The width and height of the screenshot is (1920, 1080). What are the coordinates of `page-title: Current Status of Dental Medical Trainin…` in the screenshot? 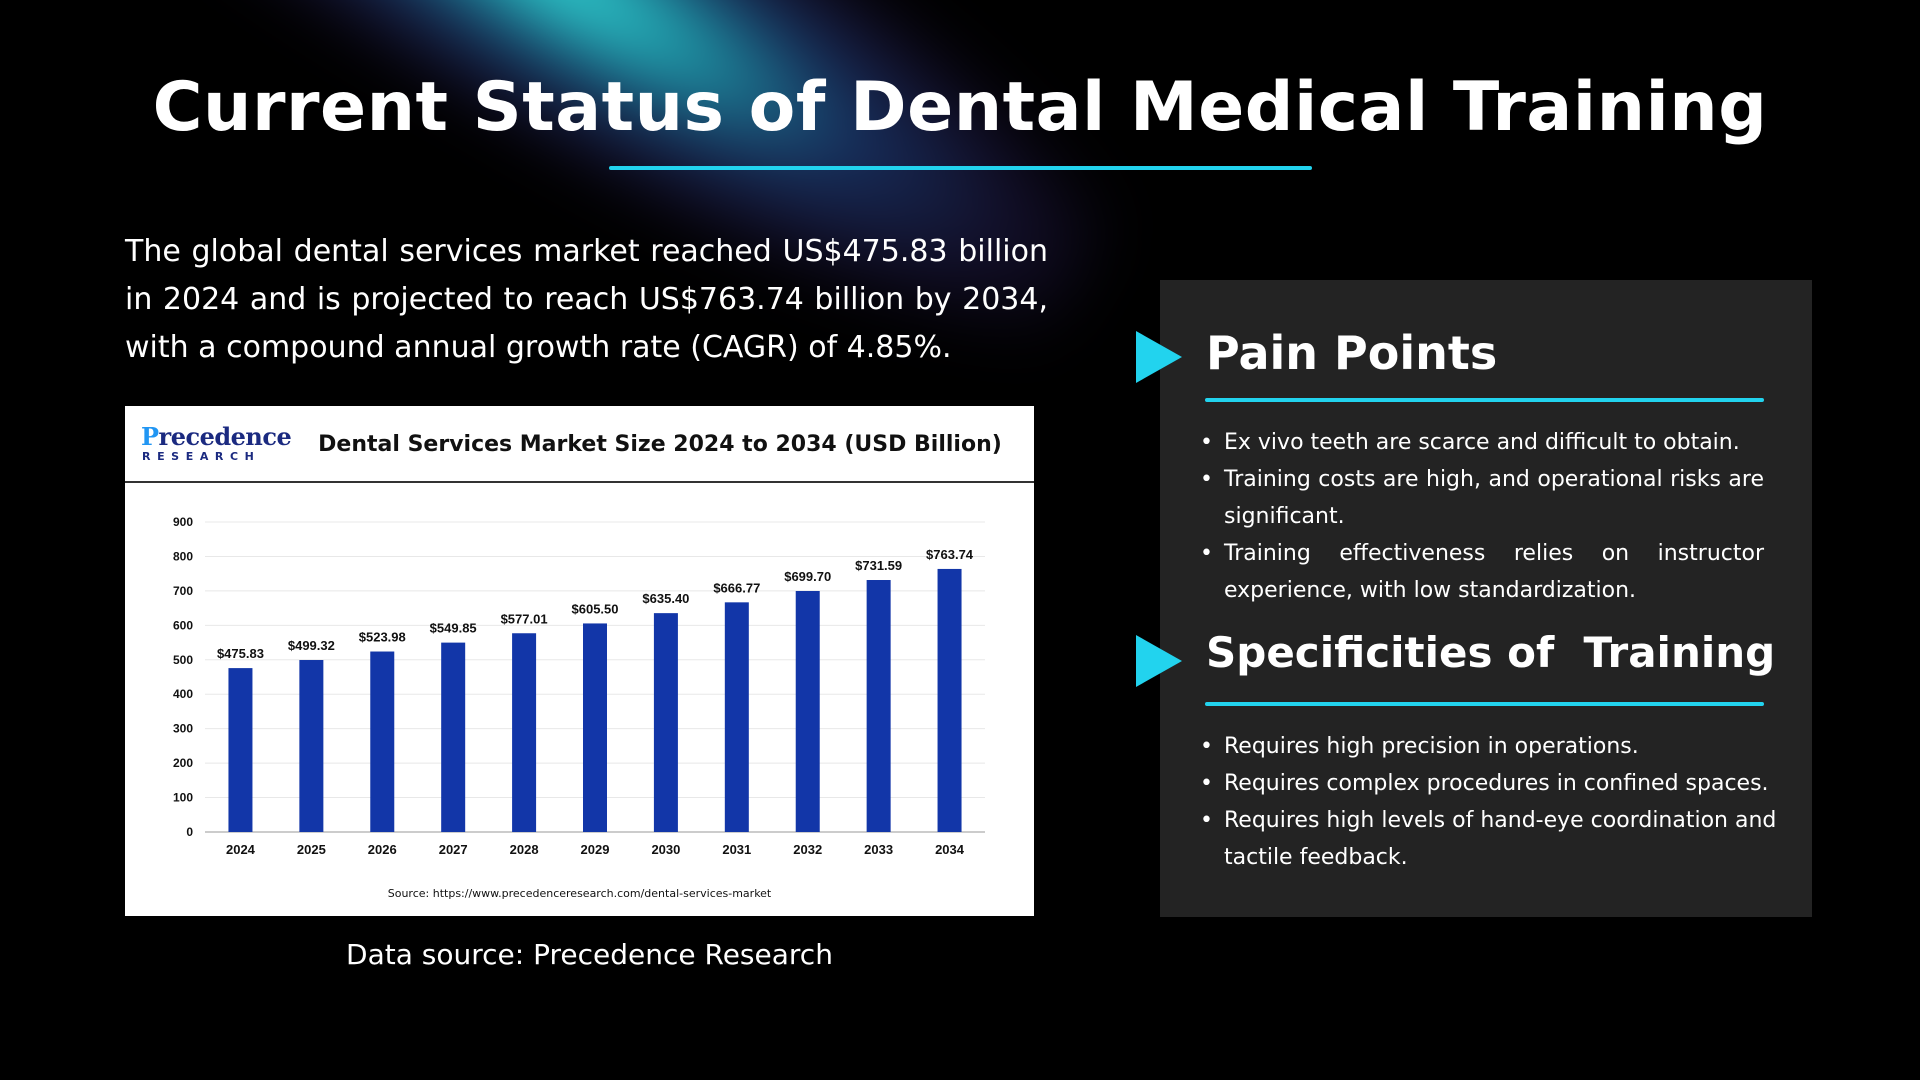 It's located at (960, 107).